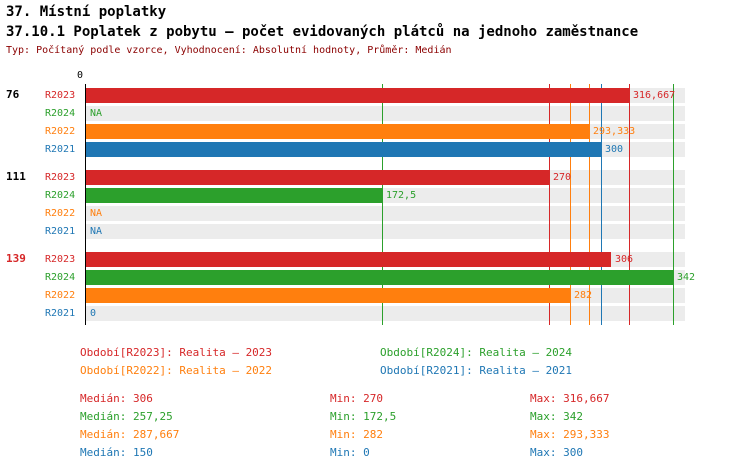  What do you see at coordinates (116, 398) in the screenshot?
I see `stat-median-r2023: Medián: 306` at bounding box center [116, 398].